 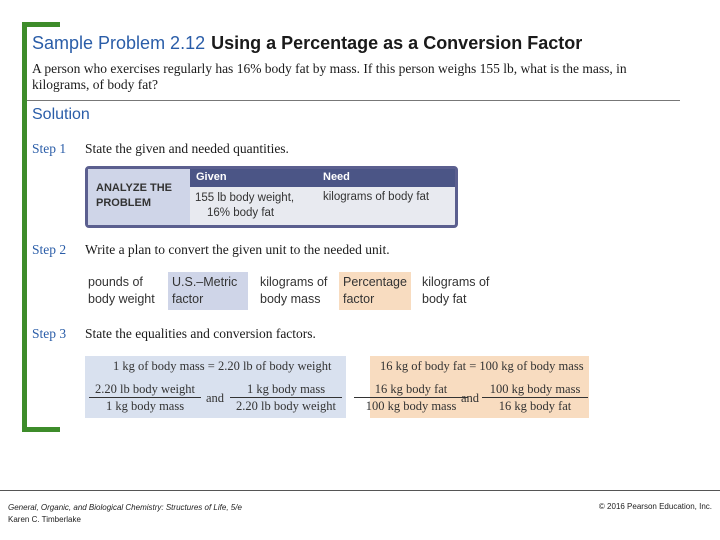 I want to click on us-metric-factor-1-numerator: 2.20 lb body weight, so click(x=145, y=389).